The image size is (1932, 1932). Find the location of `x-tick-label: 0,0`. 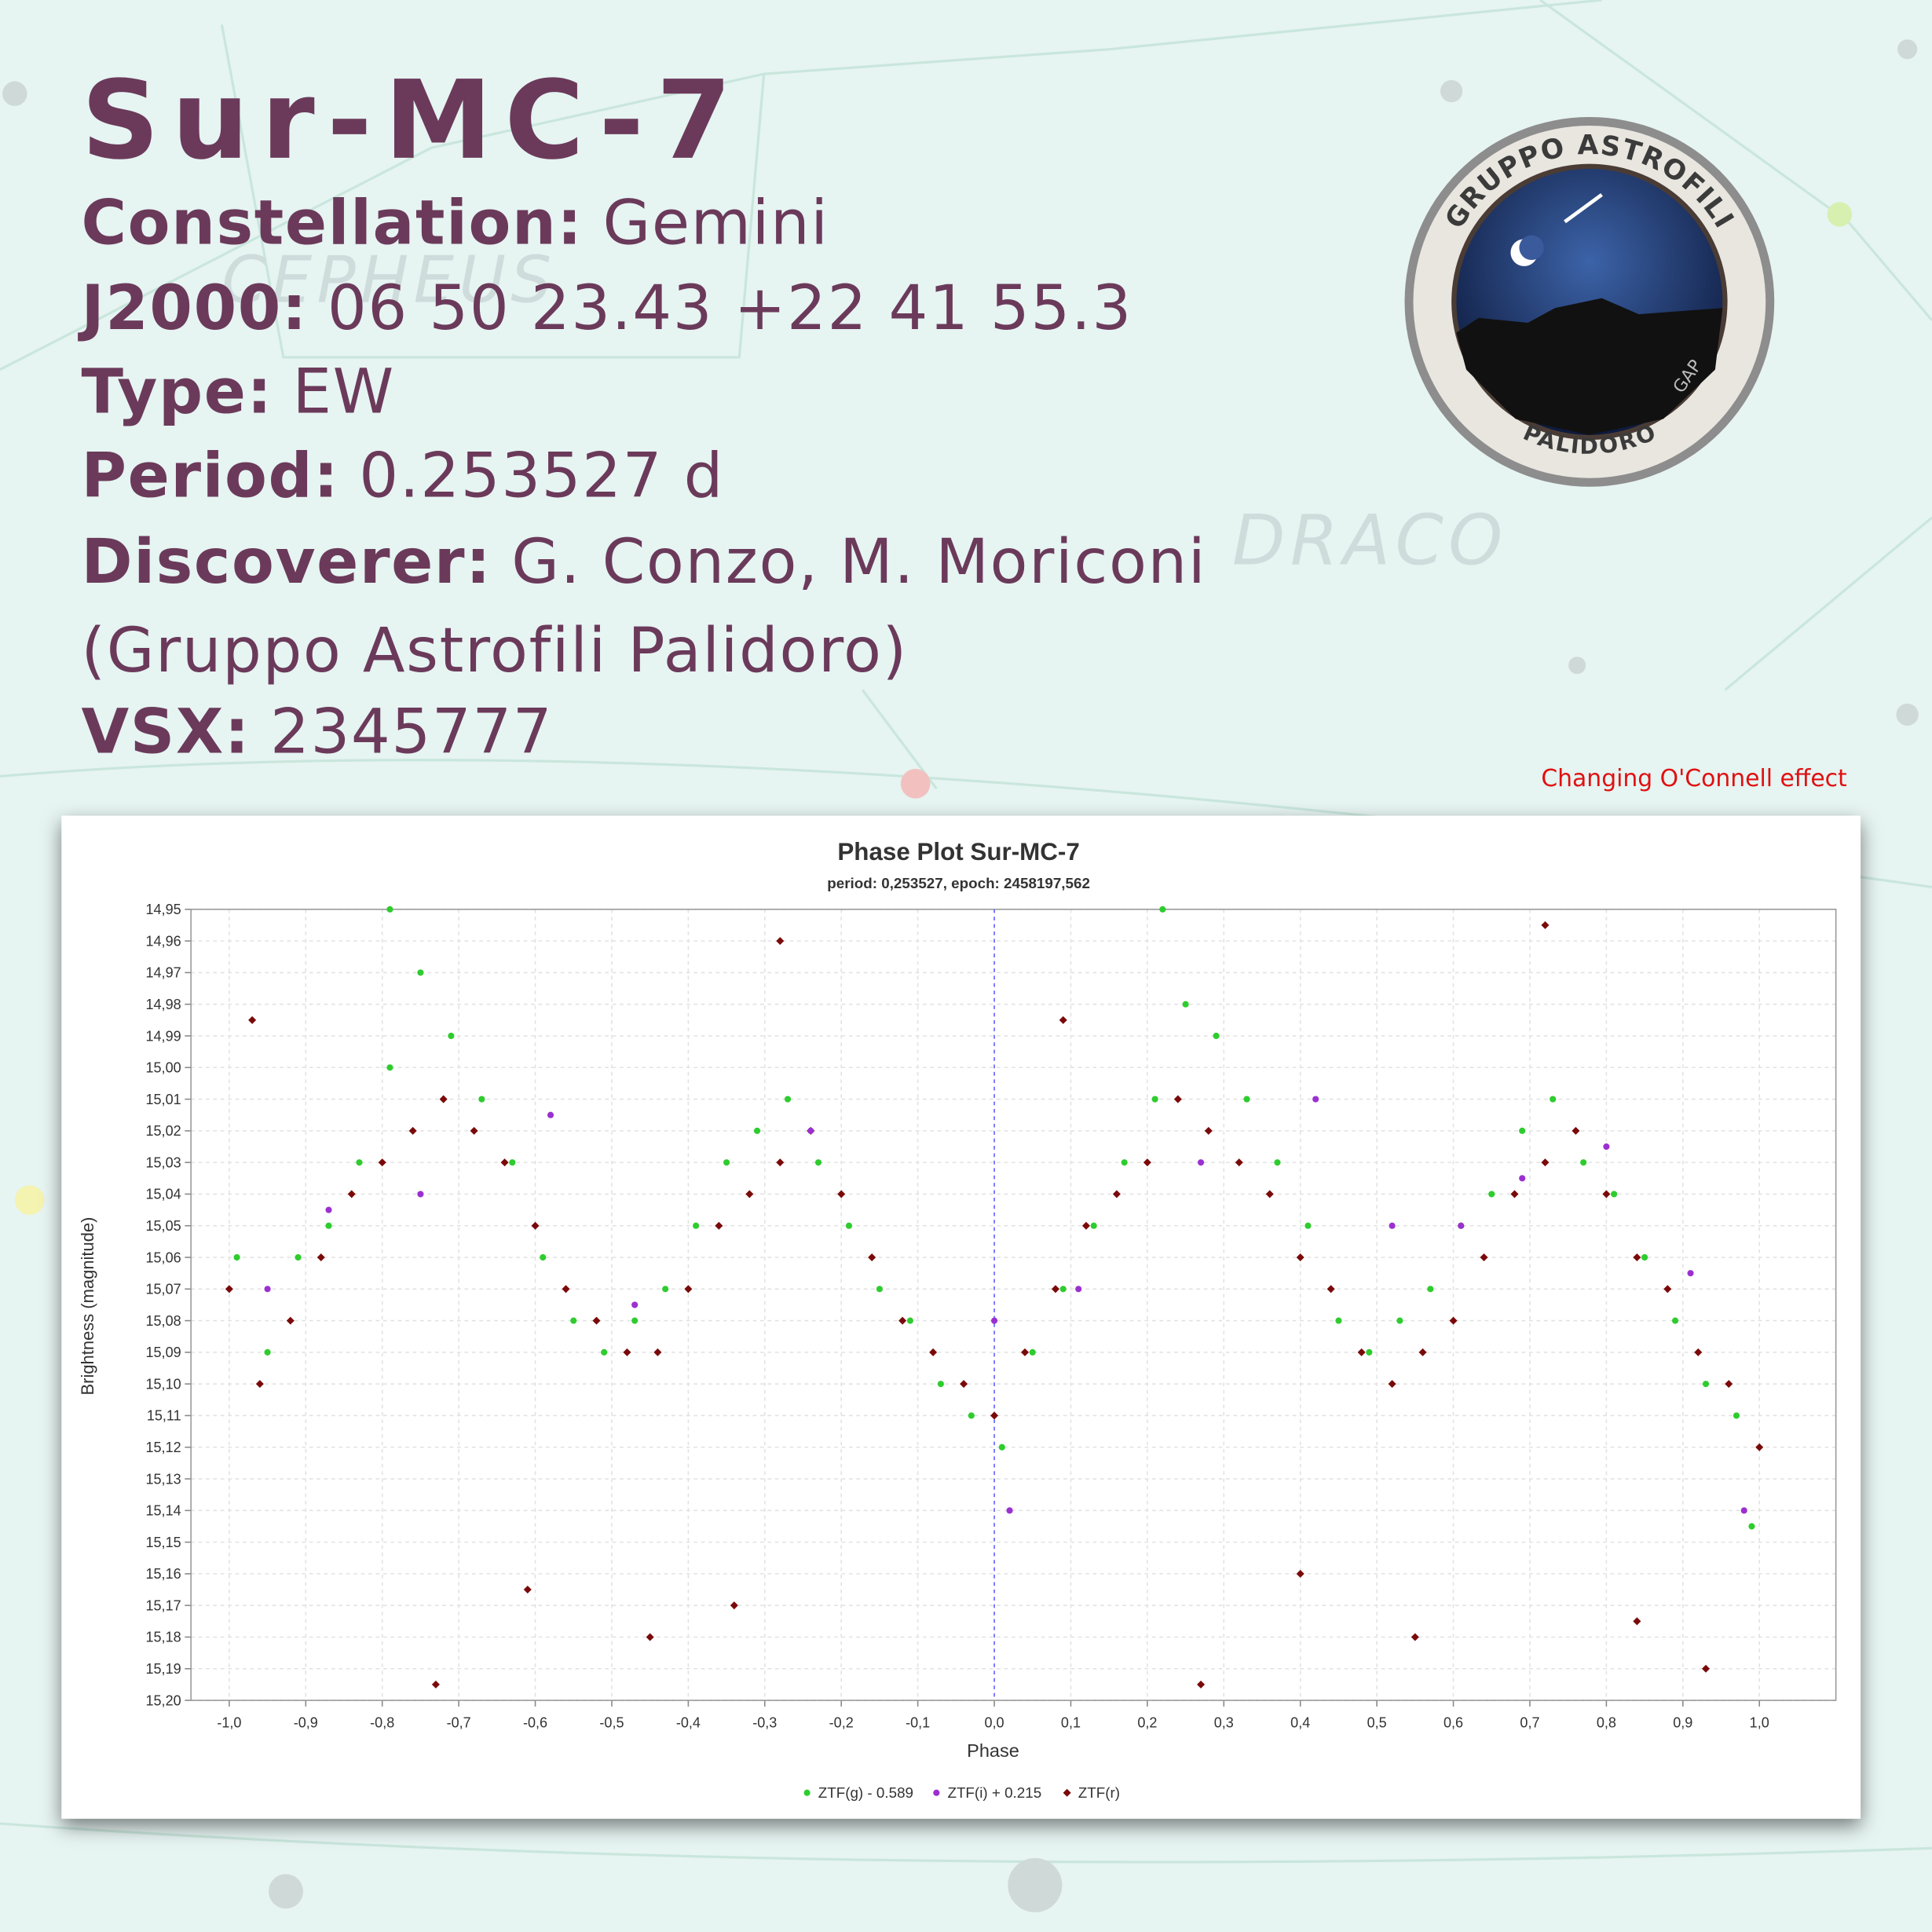

x-tick-label: 0,0 is located at coordinates (995, 1723).